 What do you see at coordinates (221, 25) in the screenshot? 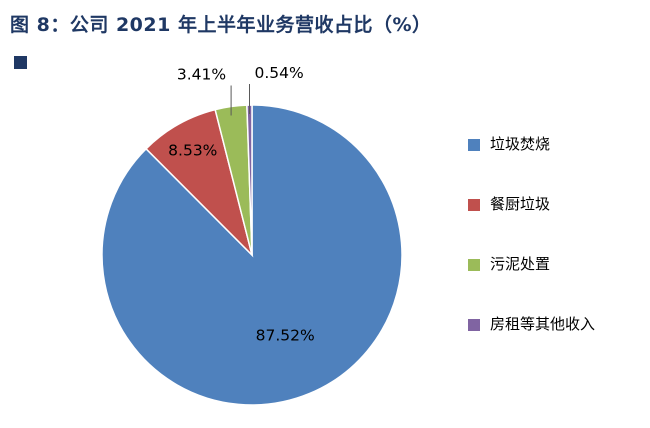
I see `figure-title: 图 8：公司 2021 年上半年业务营收占比（%）` at bounding box center [221, 25].